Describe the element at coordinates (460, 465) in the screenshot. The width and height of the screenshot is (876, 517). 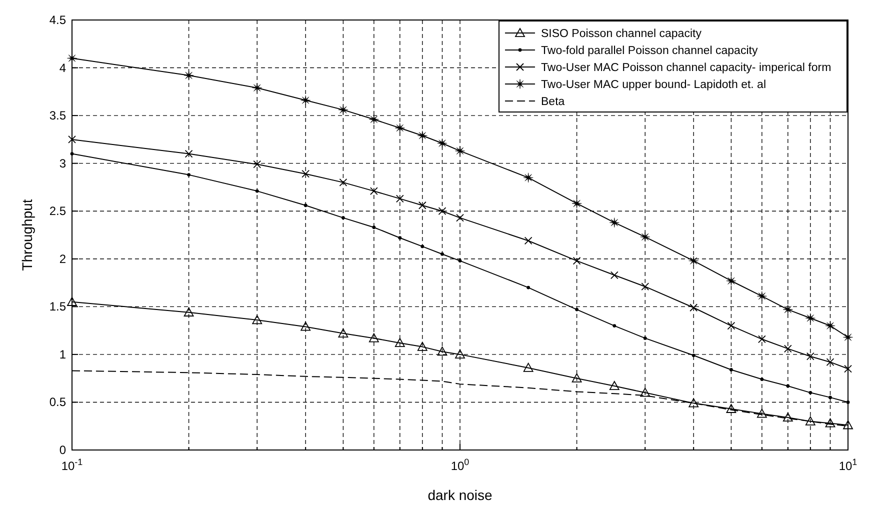
I see `x-tick-label: 10$^{0}$` at that location.